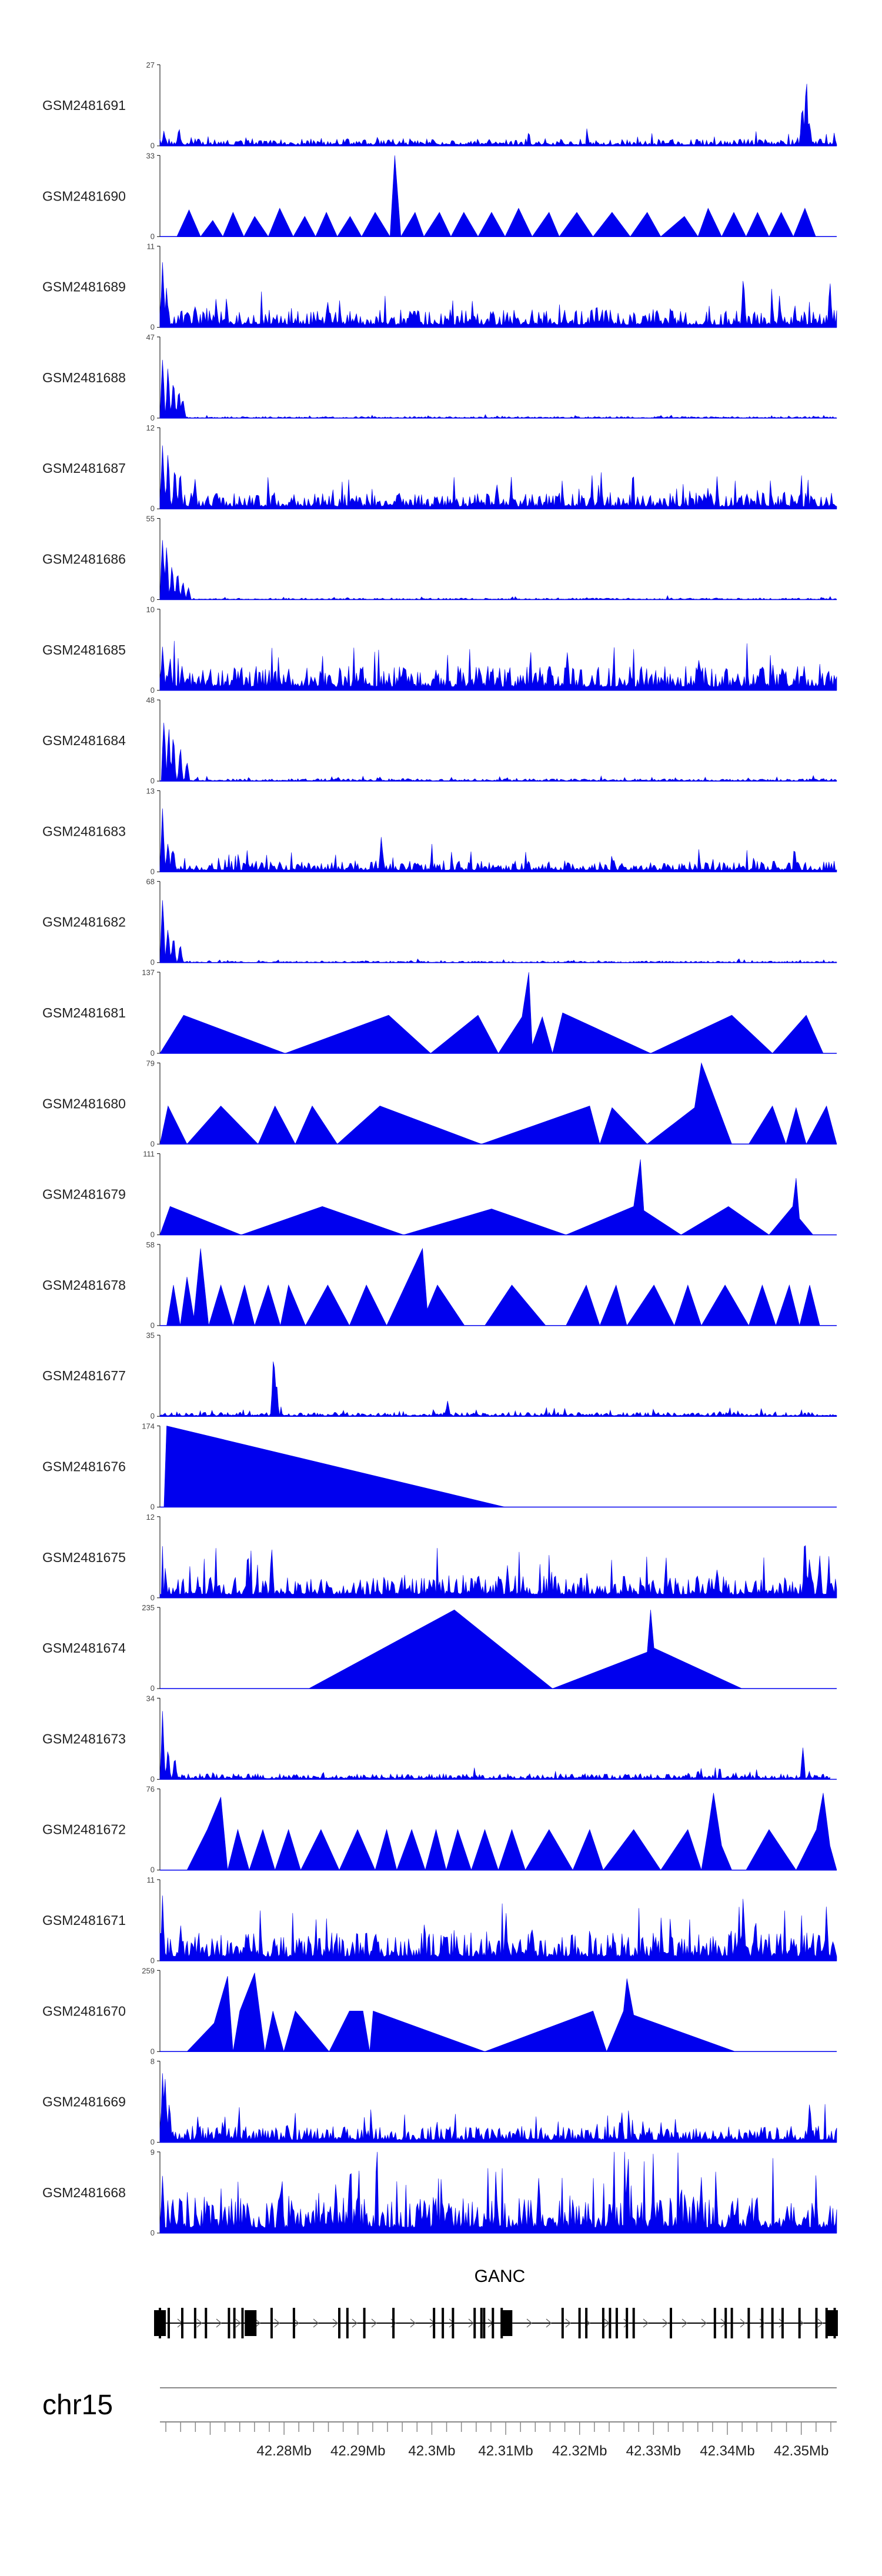 The image size is (882, 2576). What do you see at coordinates (148, 972) in the screenshot?
I see `y-max-label: 137` at bounding box center [148, 972].